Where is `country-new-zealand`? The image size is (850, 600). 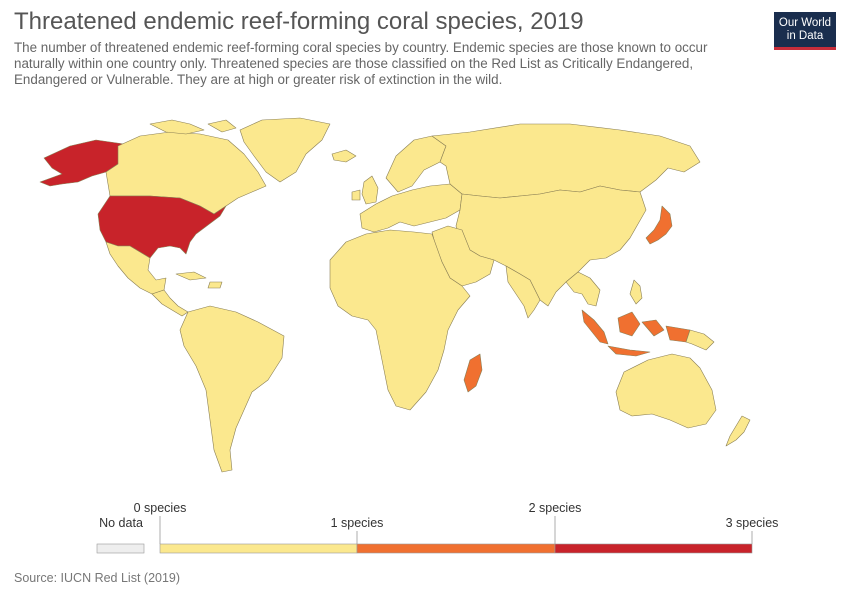 country-new-zealand is located at coordinates (738, 431).